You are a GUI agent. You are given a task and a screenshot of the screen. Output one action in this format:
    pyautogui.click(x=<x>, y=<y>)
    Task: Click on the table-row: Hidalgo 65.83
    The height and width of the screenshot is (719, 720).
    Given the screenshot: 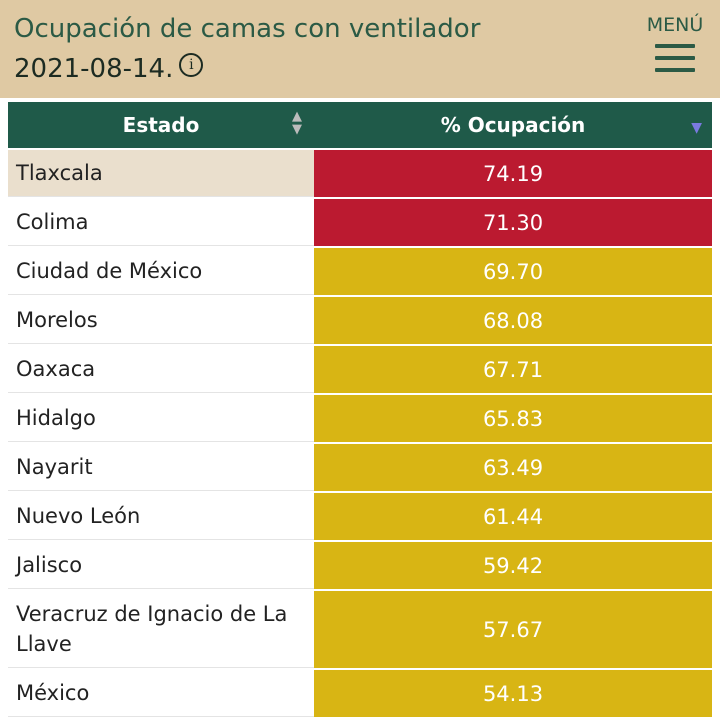 What is the action you would take?
    pyautogui.click(x=360, y=418)
    